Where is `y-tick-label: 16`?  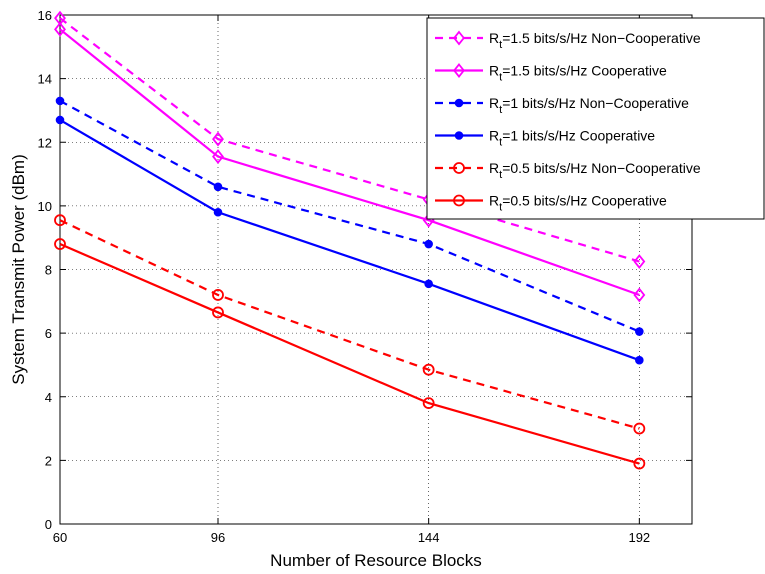 y-tick-label: 16 is located at coordinates (45, 15).